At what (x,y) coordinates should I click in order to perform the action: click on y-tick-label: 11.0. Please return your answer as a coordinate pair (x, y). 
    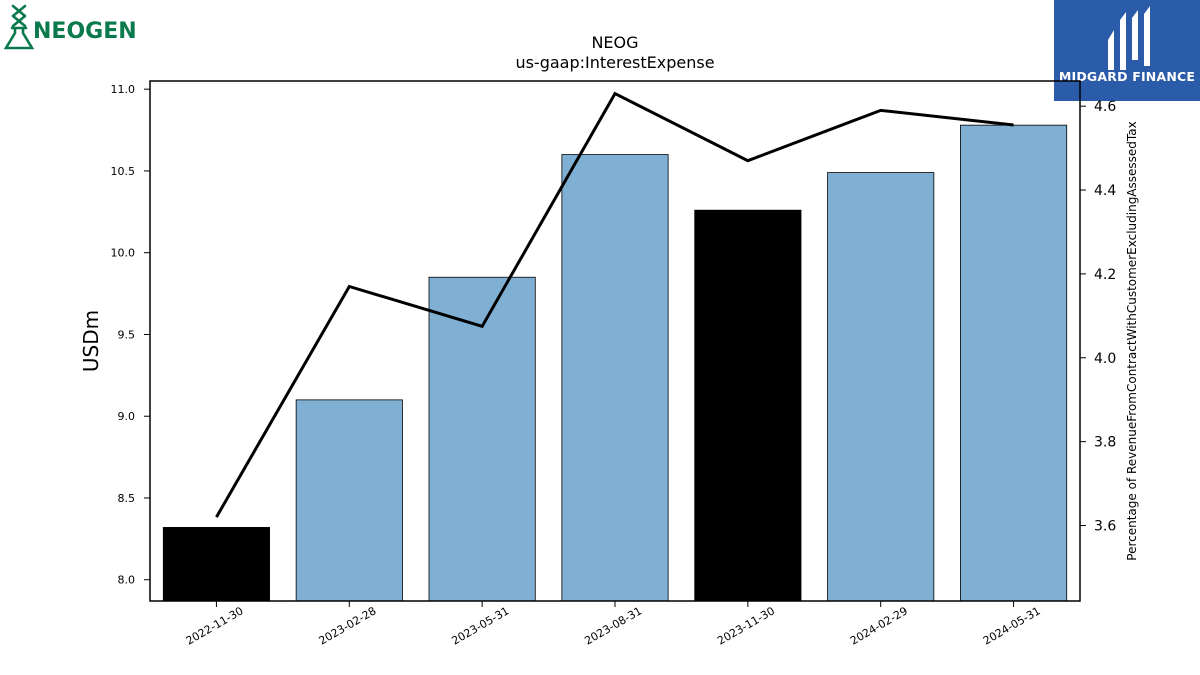
    Looking at the image, I should click on (123, 89).